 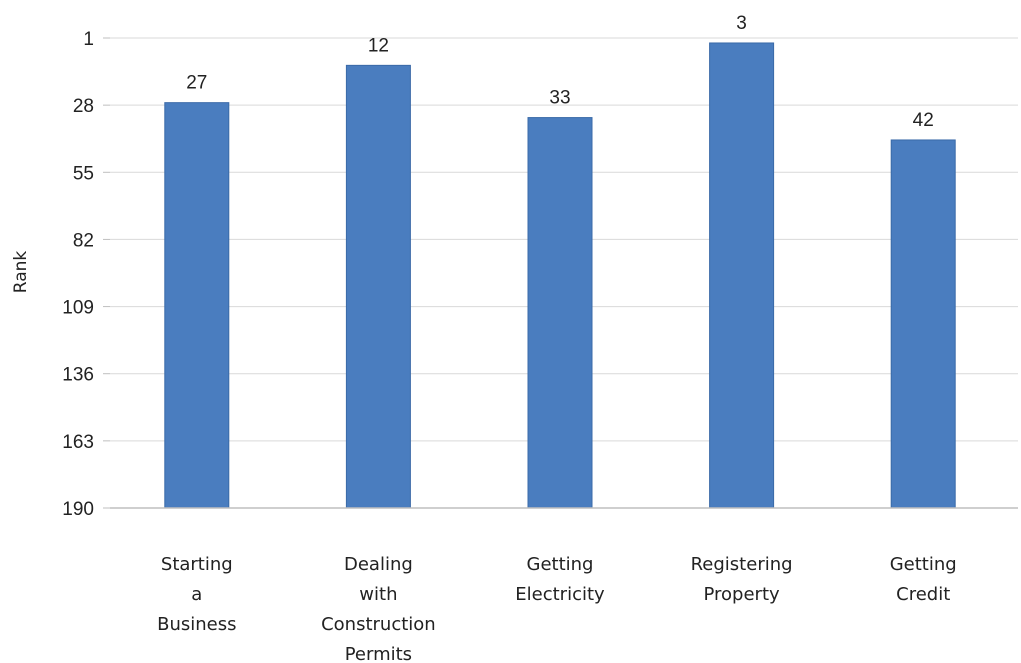 I want to click on y-tick-label: 136, so click(x=78, y=375).